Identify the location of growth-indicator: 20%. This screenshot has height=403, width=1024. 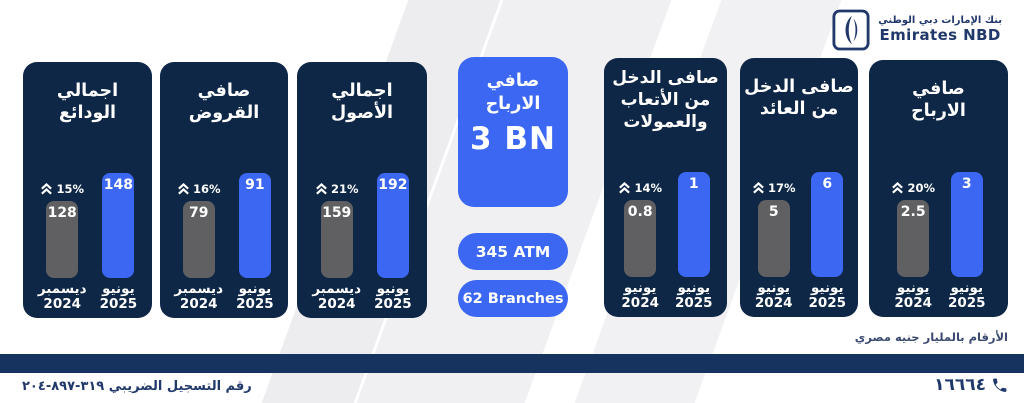
(913, 188).